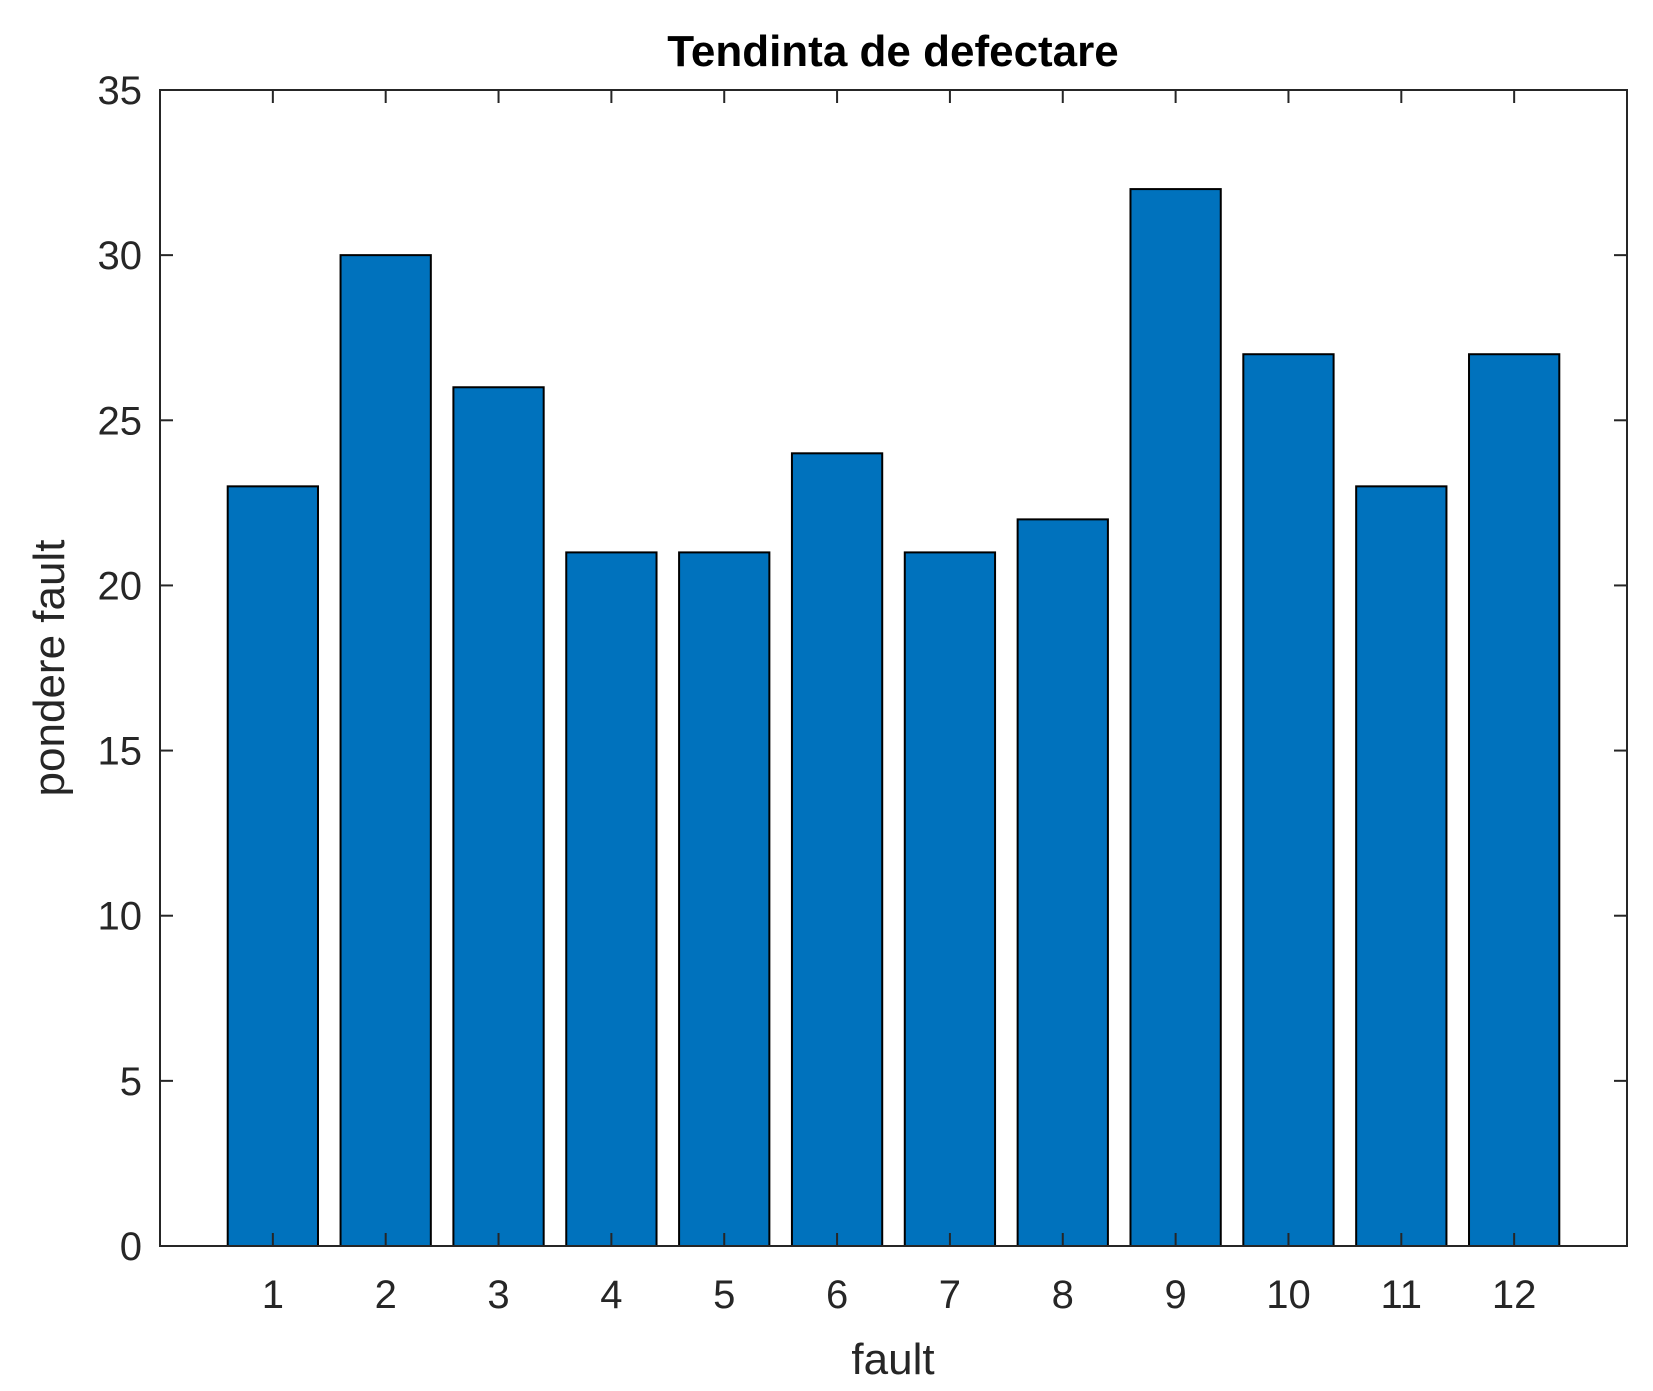  What do you see at coordinates (1402, 1295) in the screenshot?
I see `x-tick-label: 11` at bounding box center [1402, 1295].